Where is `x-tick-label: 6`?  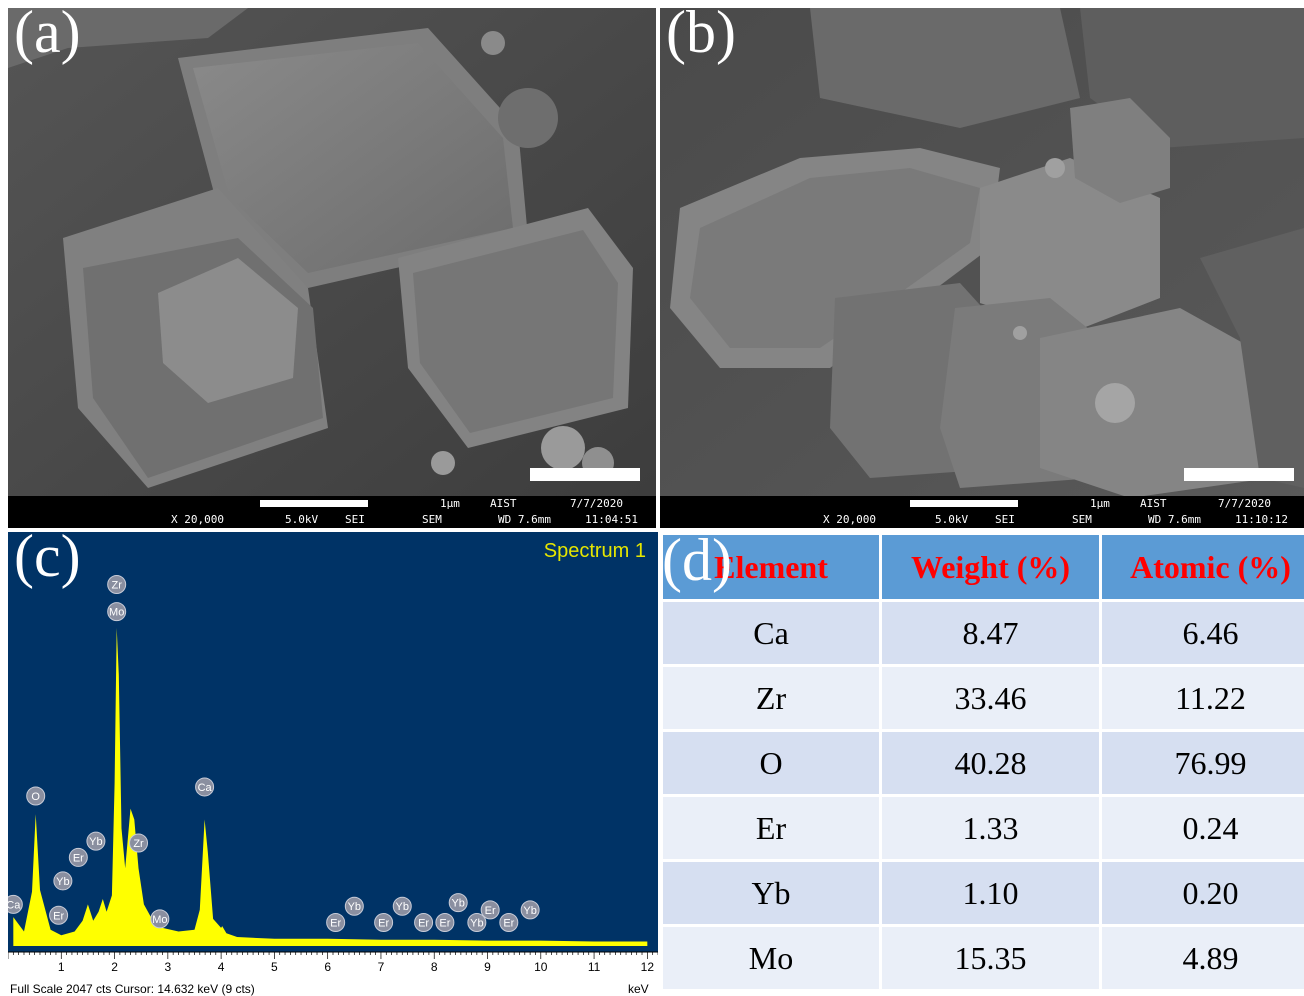 x-tick-label: 6 is located at coordinates (327, 967).